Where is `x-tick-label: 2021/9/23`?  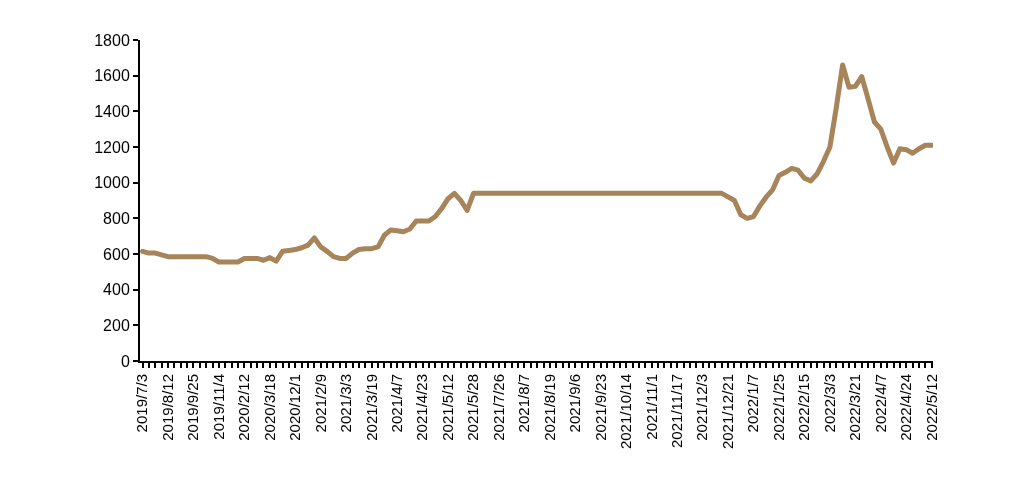 x-tick-label: 2021/9/23 is located at coordinates (600, 407).